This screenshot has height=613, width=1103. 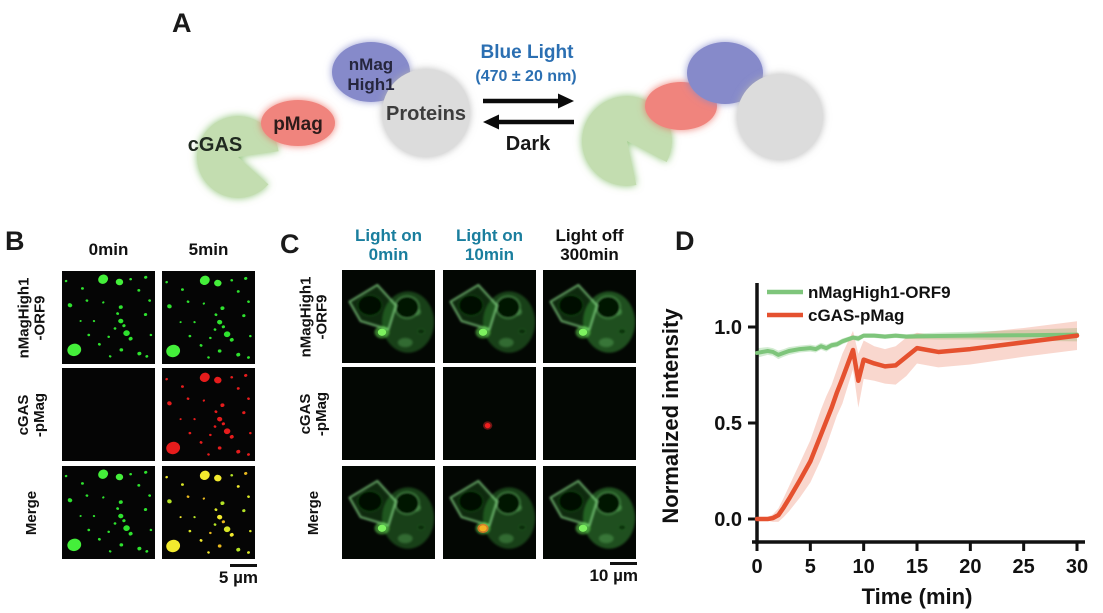 I want to click on panelB-row-label-nMagHigh1-ORF9: nMagHigh1 -ORF9, so click(x=31, y=317).